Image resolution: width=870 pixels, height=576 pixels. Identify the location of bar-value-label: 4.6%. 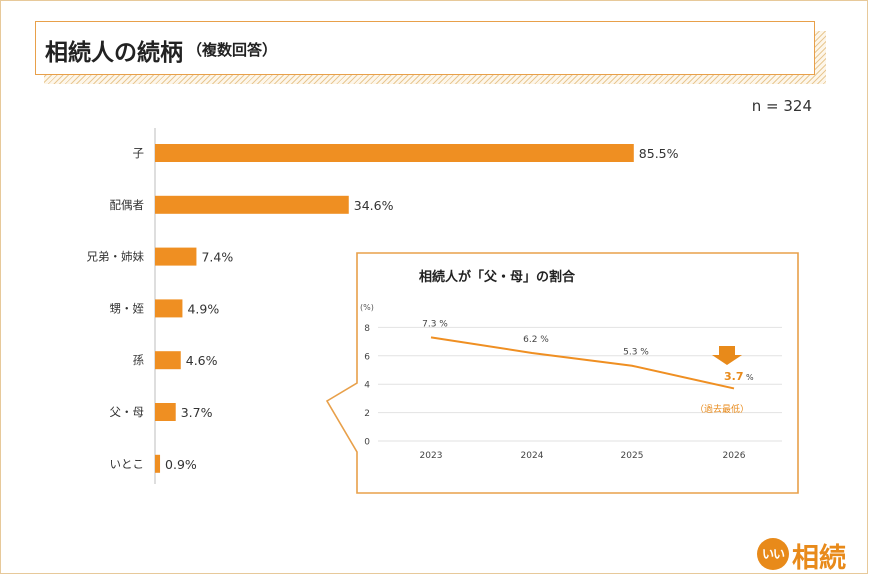
(202, 360).